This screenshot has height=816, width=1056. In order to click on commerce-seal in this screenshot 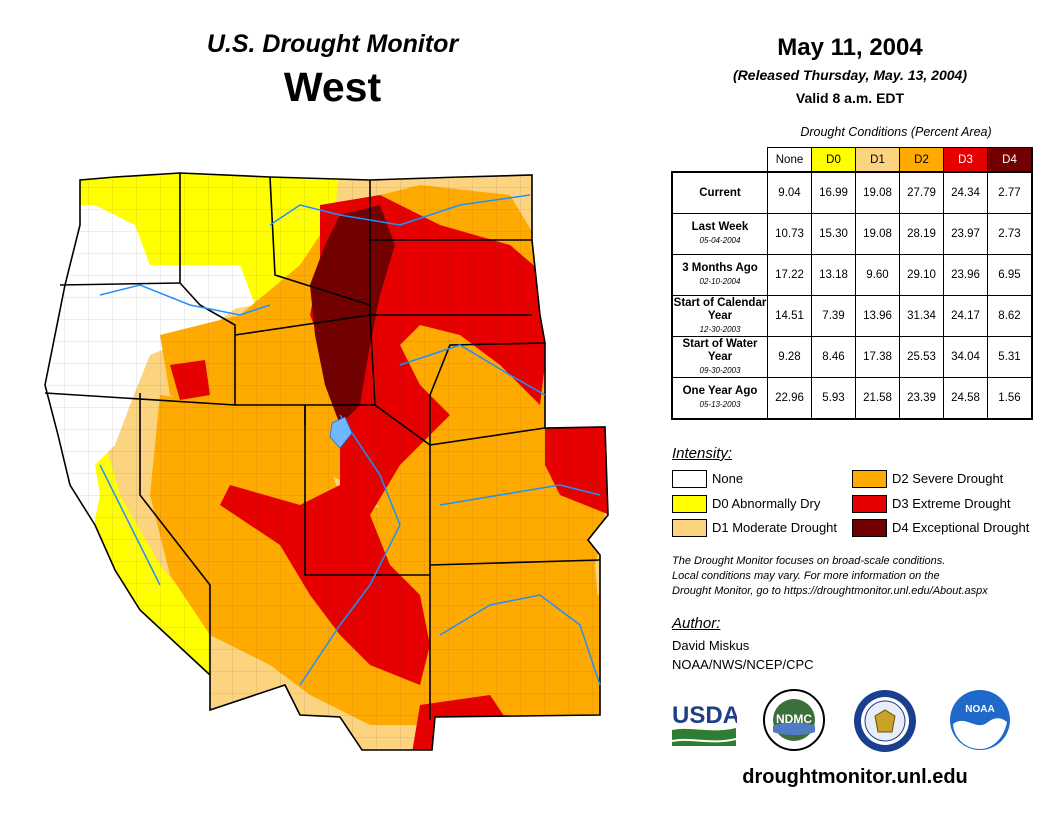, I will do `click(885, 721)`.